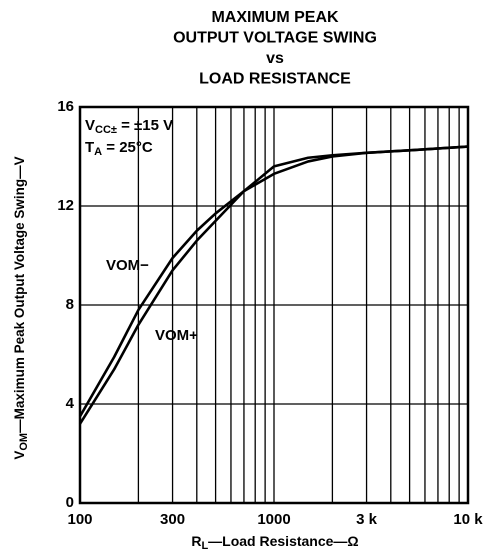  What do you see at coordinates (204, 546) in the screenshot?
I see `x-axis-label-part: L` at bounding box center [204, 546].